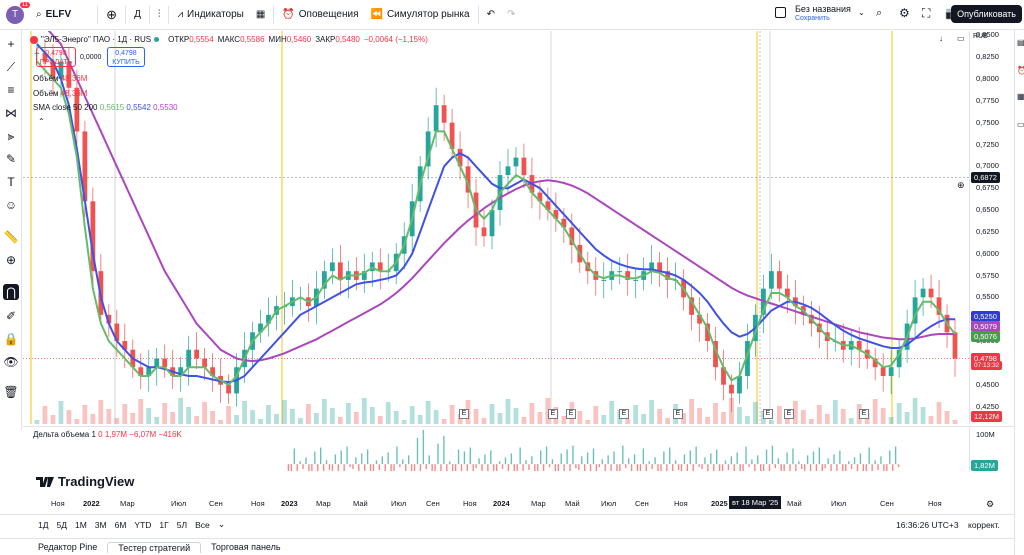  What do you see at coordinates (428, 14) in the screenshot?
I see `replay-label: Симулятор рынка` at bounding box center [428, 14].